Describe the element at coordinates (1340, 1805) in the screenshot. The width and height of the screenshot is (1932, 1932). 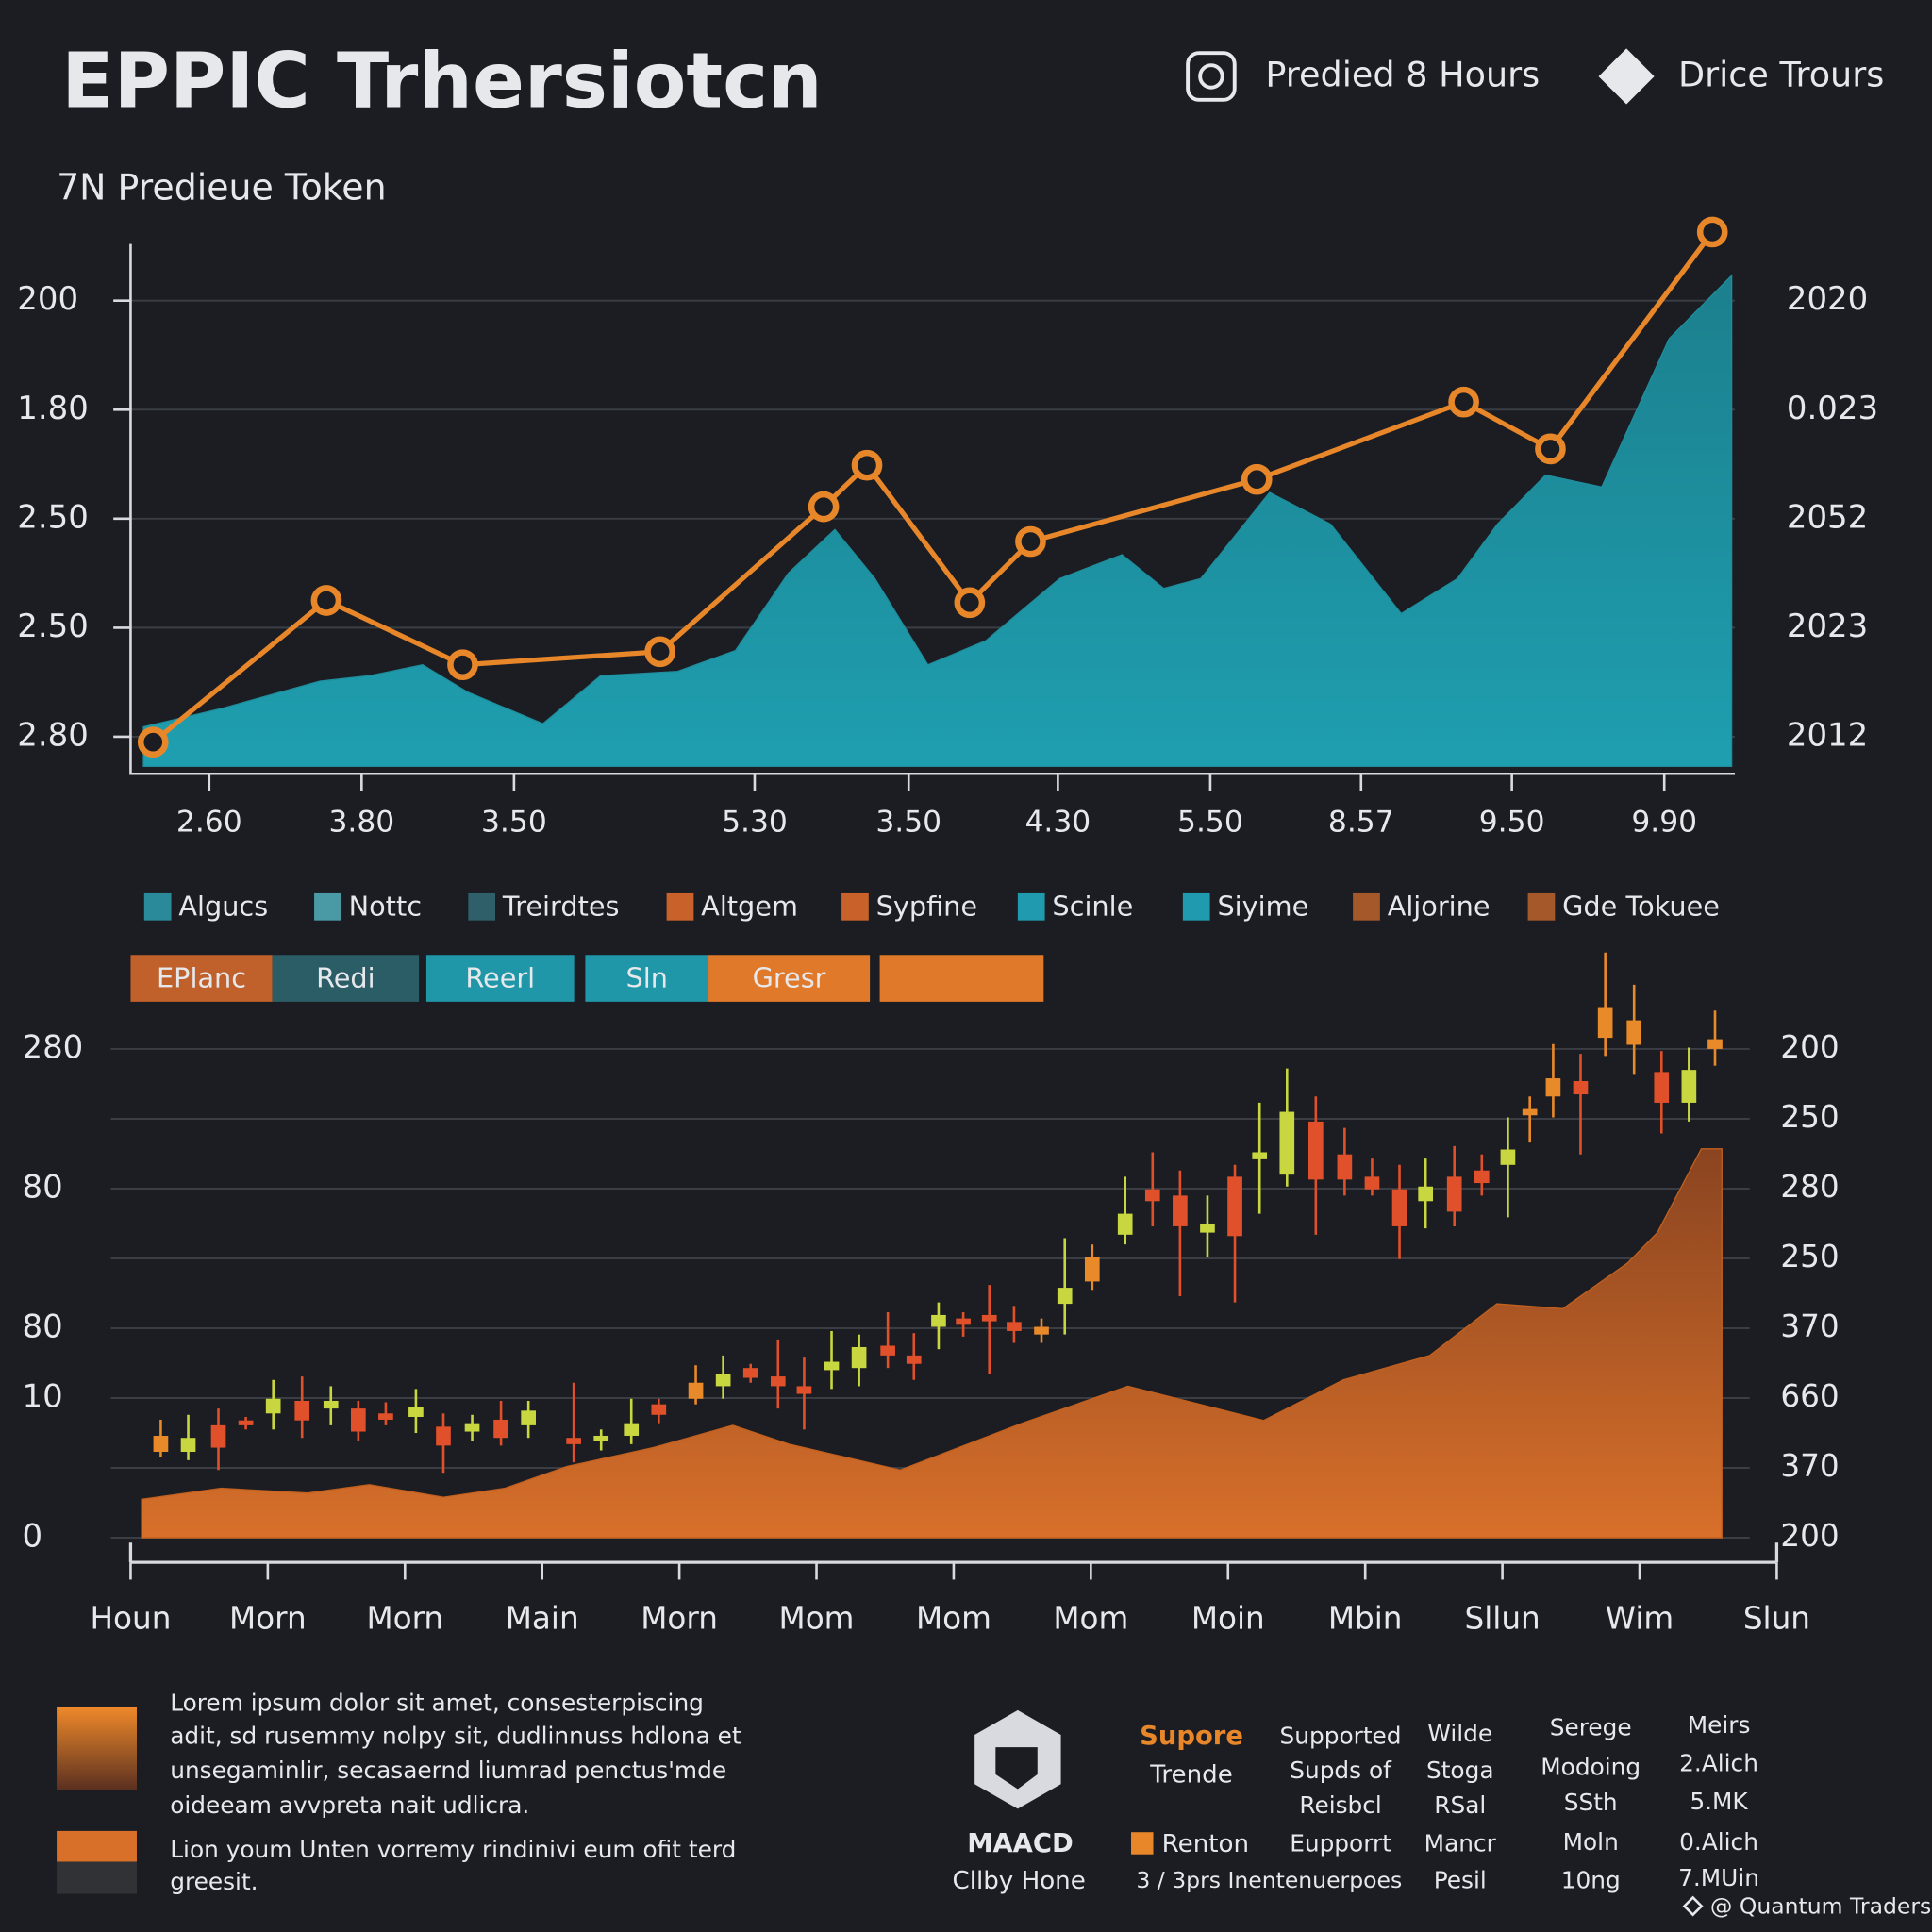
I see `stat-text: Reisbcl` at that location.